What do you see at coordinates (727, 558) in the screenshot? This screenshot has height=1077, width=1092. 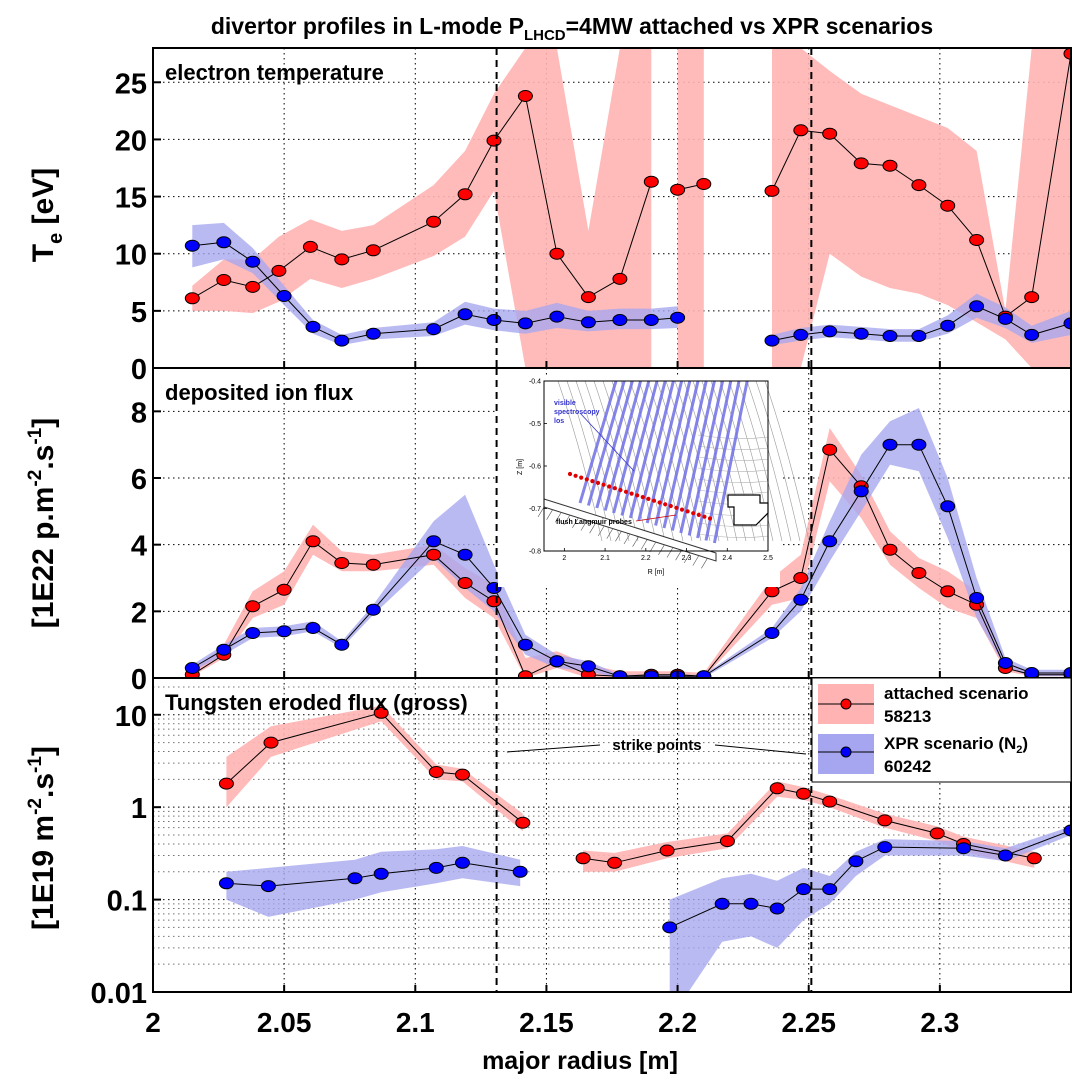 I see `inset-x-tick-label: 2.4` at bounding box center [727, 558].